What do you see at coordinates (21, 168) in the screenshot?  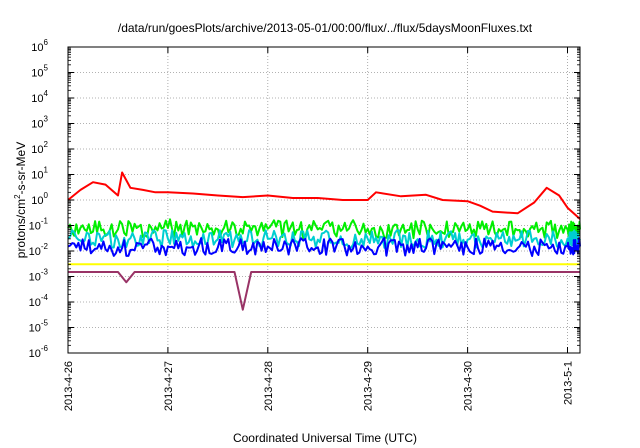 I see `y-axis-label-post: -s-sr-MeV` at bounding box center [21, 168].